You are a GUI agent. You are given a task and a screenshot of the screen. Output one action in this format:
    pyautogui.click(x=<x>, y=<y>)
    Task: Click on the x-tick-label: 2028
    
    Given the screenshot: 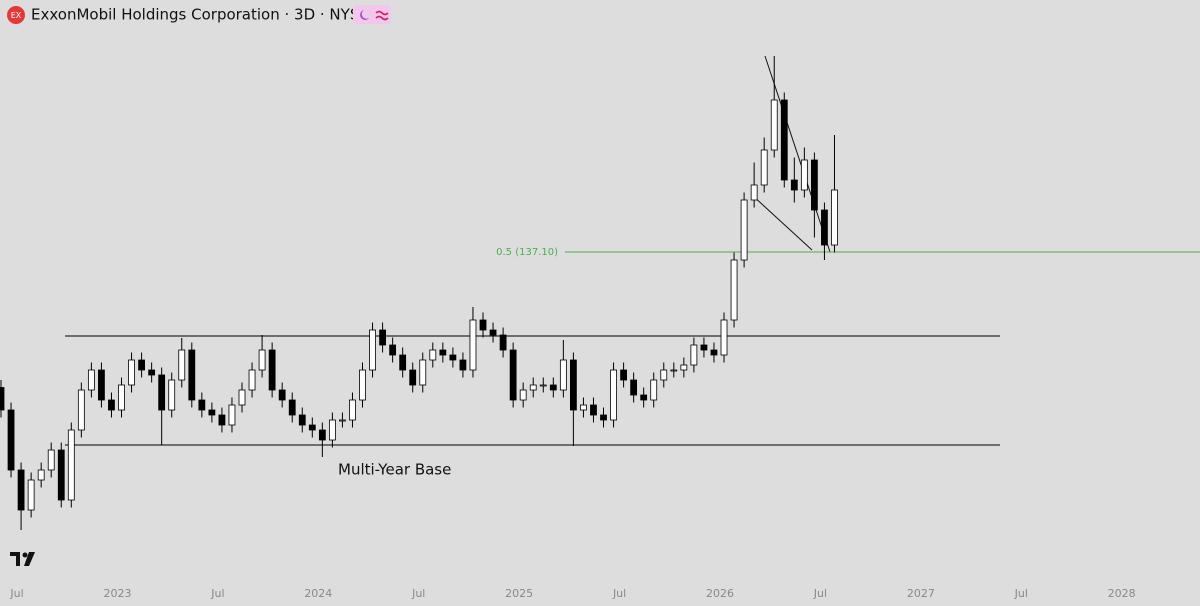 What is the action you would take?
    pyautogui.click(x=1122, y=593)
    